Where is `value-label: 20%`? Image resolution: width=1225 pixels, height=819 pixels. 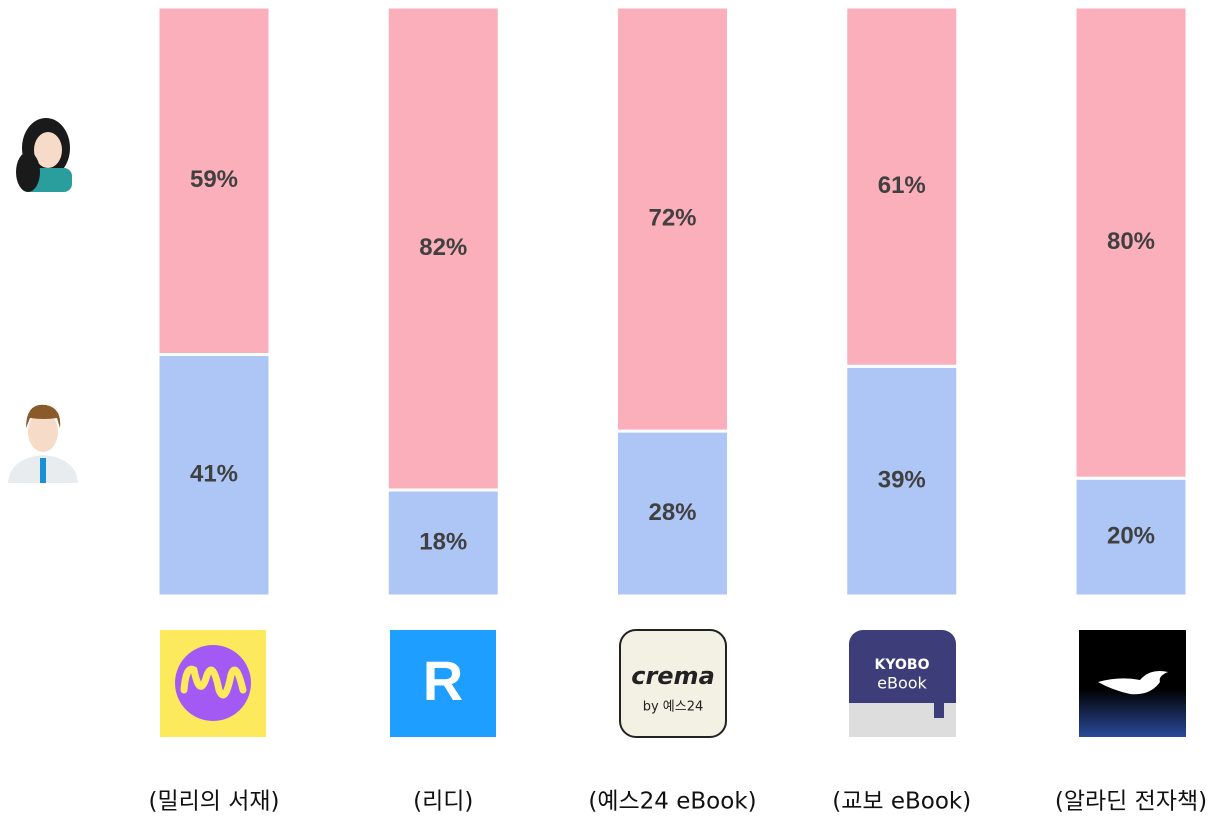
value-label: 20% is located at coordinates (1131, 535).